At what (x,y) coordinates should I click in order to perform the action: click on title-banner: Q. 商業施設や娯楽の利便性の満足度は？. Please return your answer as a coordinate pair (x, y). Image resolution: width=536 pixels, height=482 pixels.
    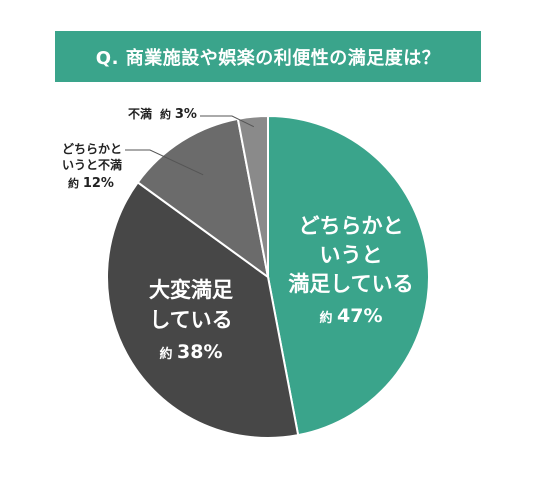
    Looking at the image, I should click on (268, 56).